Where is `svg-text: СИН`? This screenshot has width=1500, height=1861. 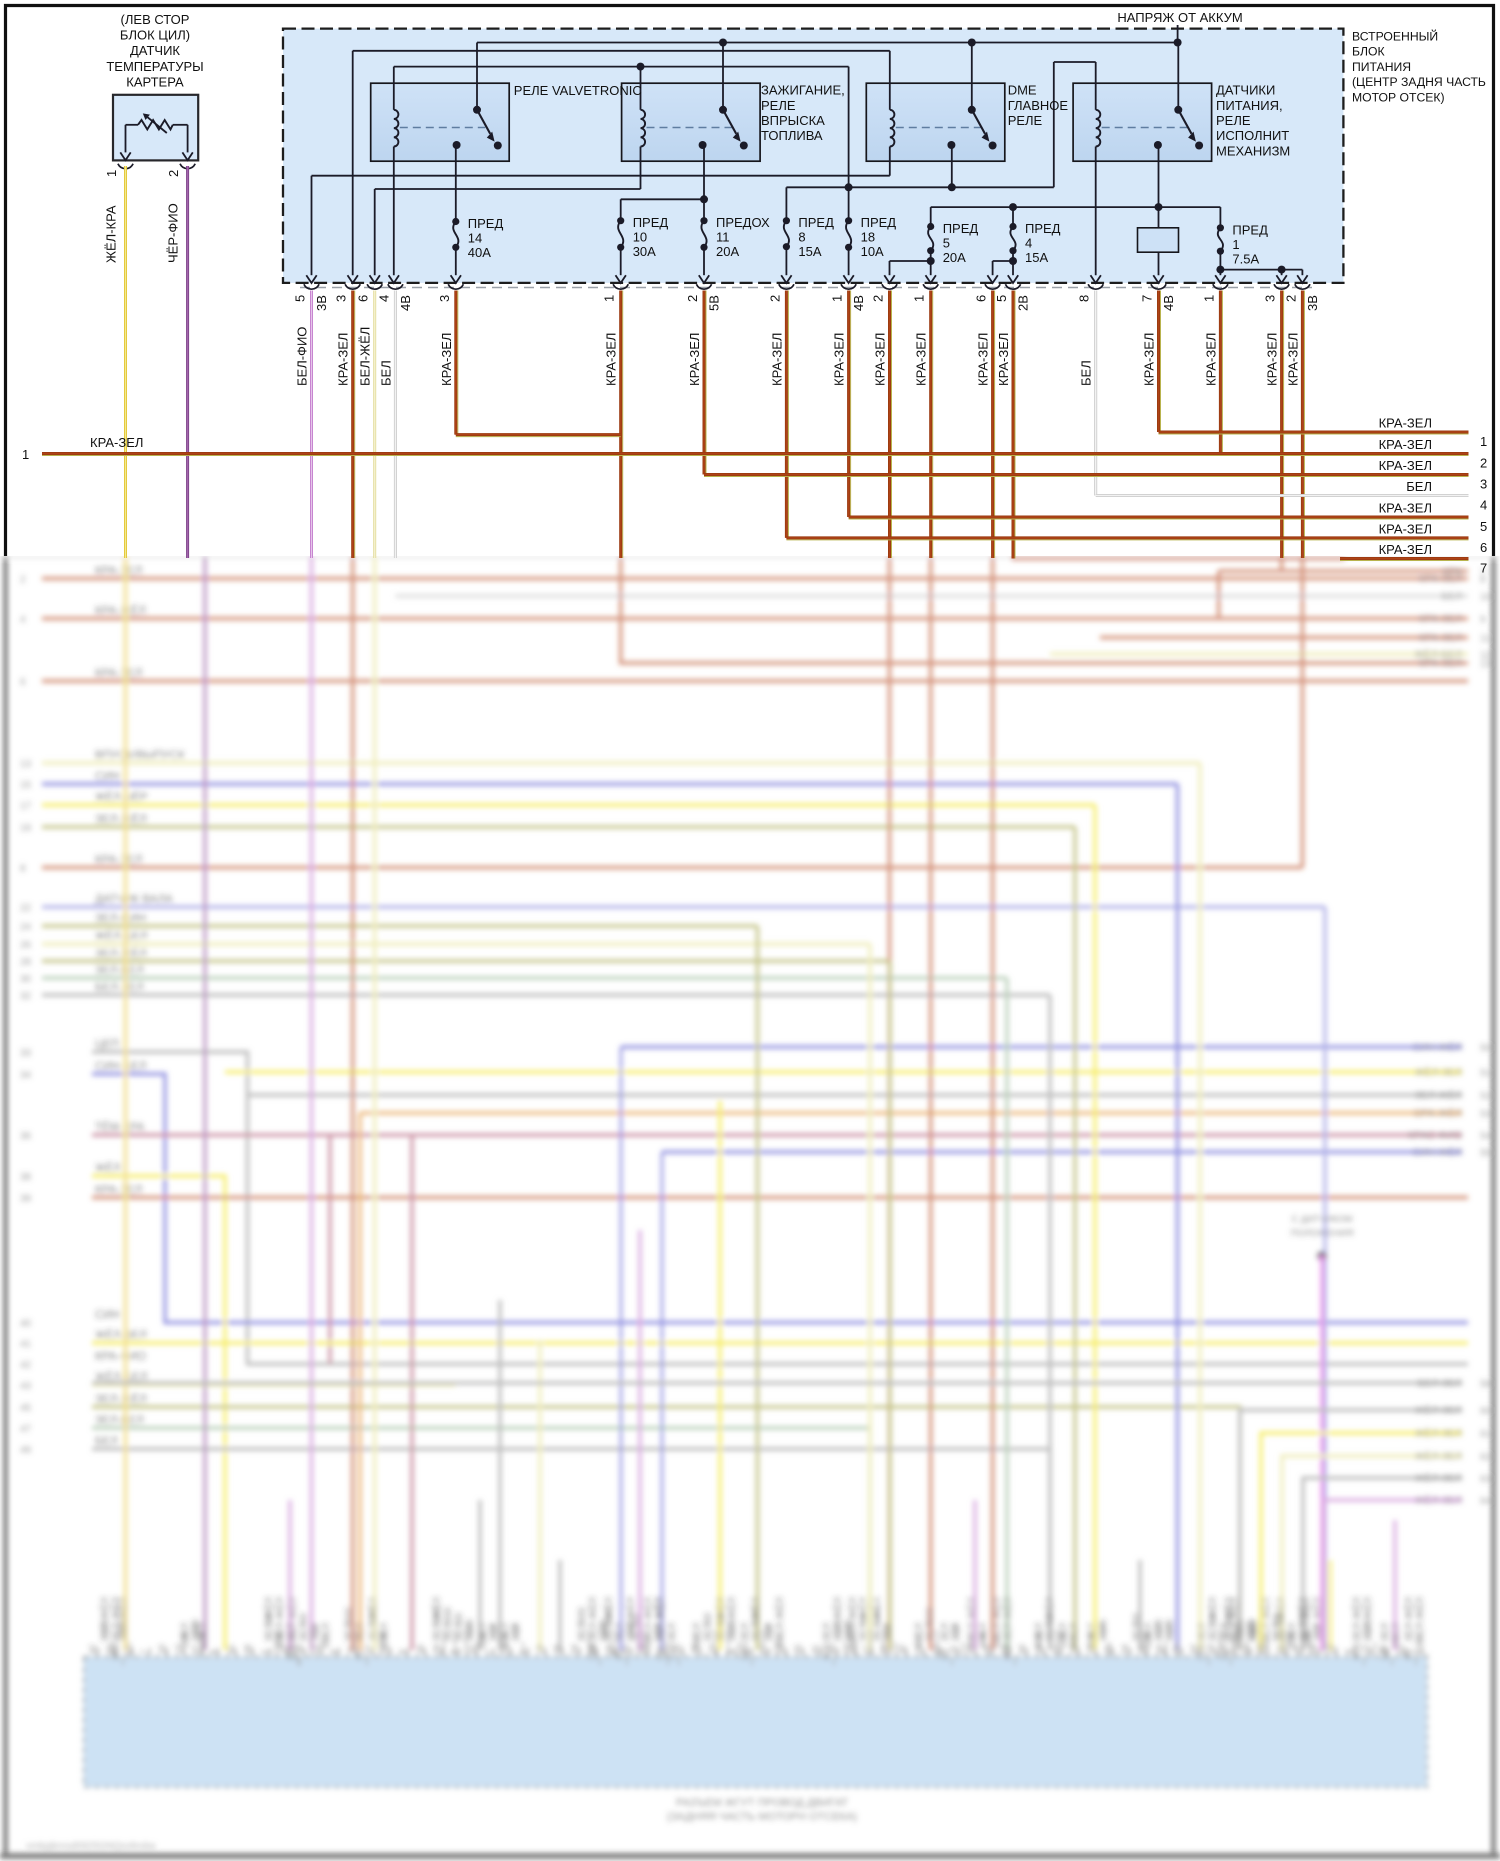
svg-text: СИН is located at coordinates (107, 777).